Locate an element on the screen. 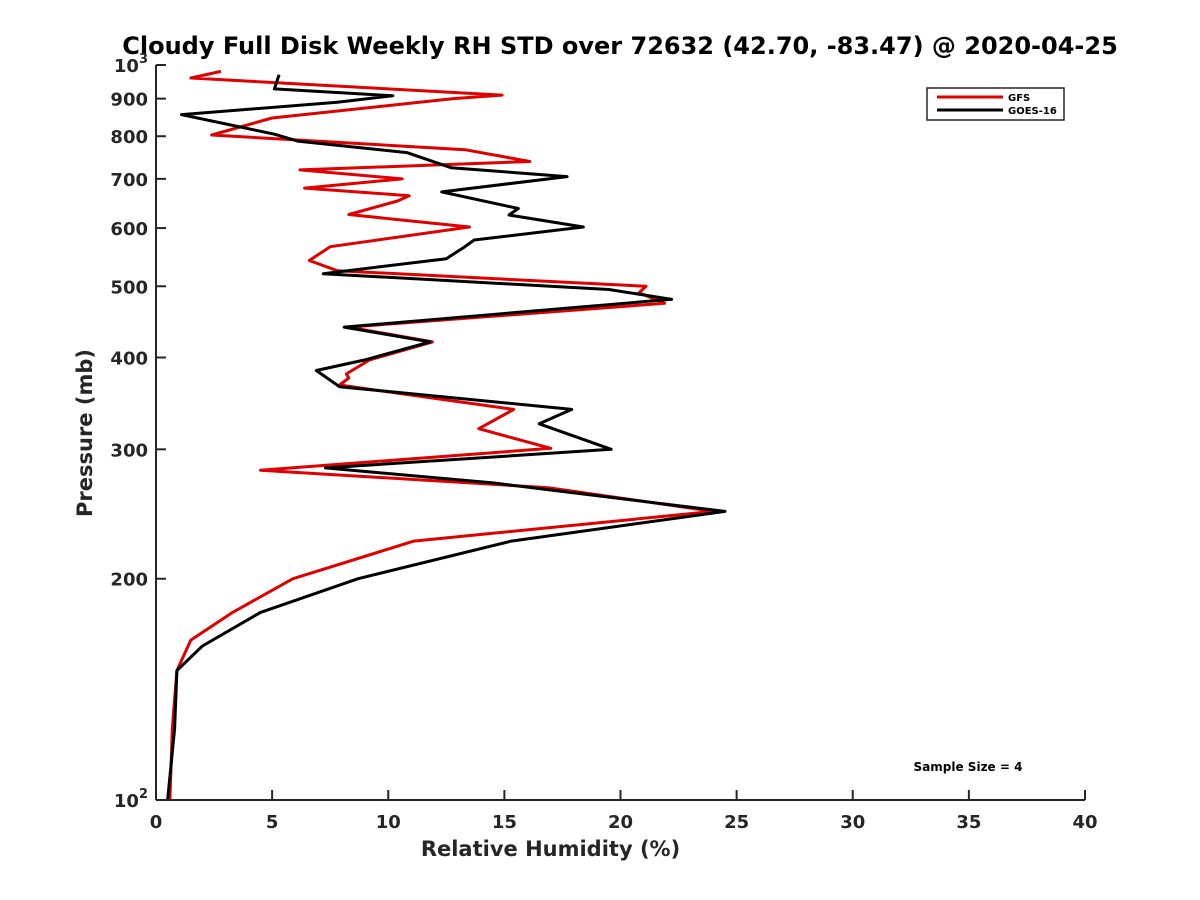 The width and height of the screenshot is (1200, 900). sample-size-annotation: Sample Size = 4 is located at coordinates (968, 767).